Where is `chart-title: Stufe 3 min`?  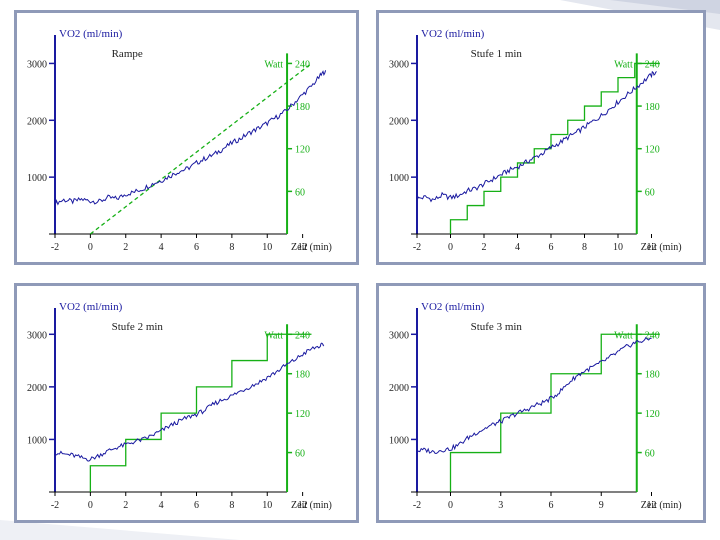 chart-title: Stufe 3 min is located at coordinates (497, 327).